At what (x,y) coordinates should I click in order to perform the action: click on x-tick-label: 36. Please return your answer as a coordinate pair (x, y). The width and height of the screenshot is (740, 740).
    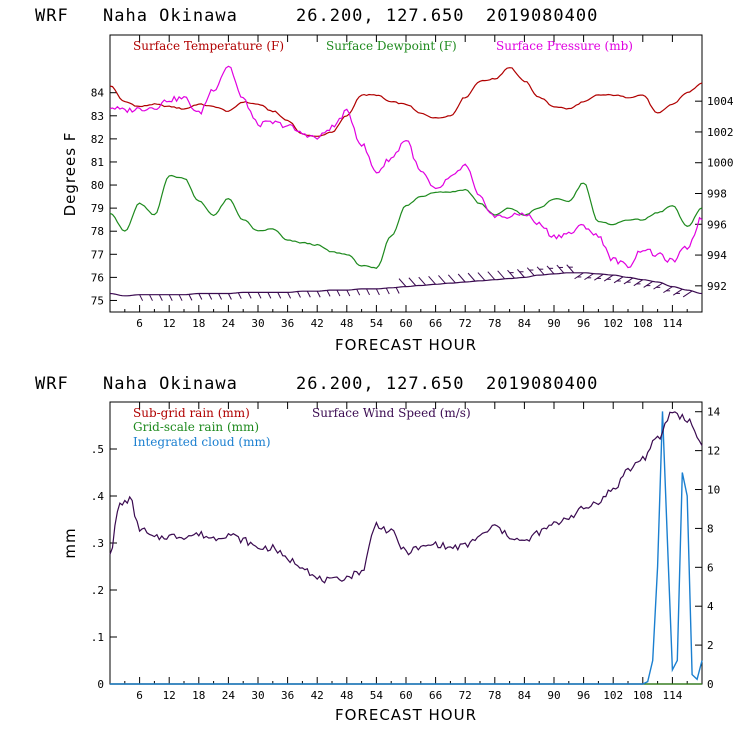
    Looking at the image, I should click on (287, 695).